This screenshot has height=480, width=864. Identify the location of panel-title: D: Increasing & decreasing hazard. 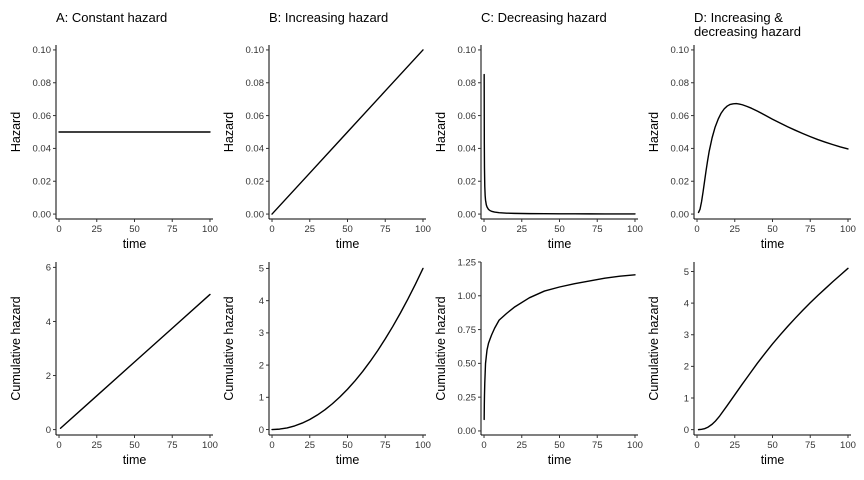
(747, 24).